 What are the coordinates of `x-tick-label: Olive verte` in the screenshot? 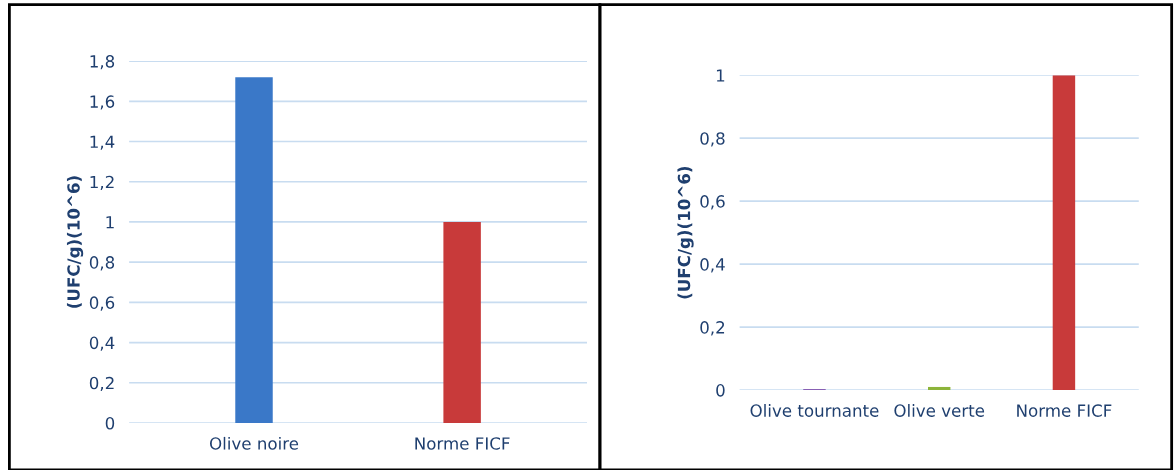 It's located at (939, 410).